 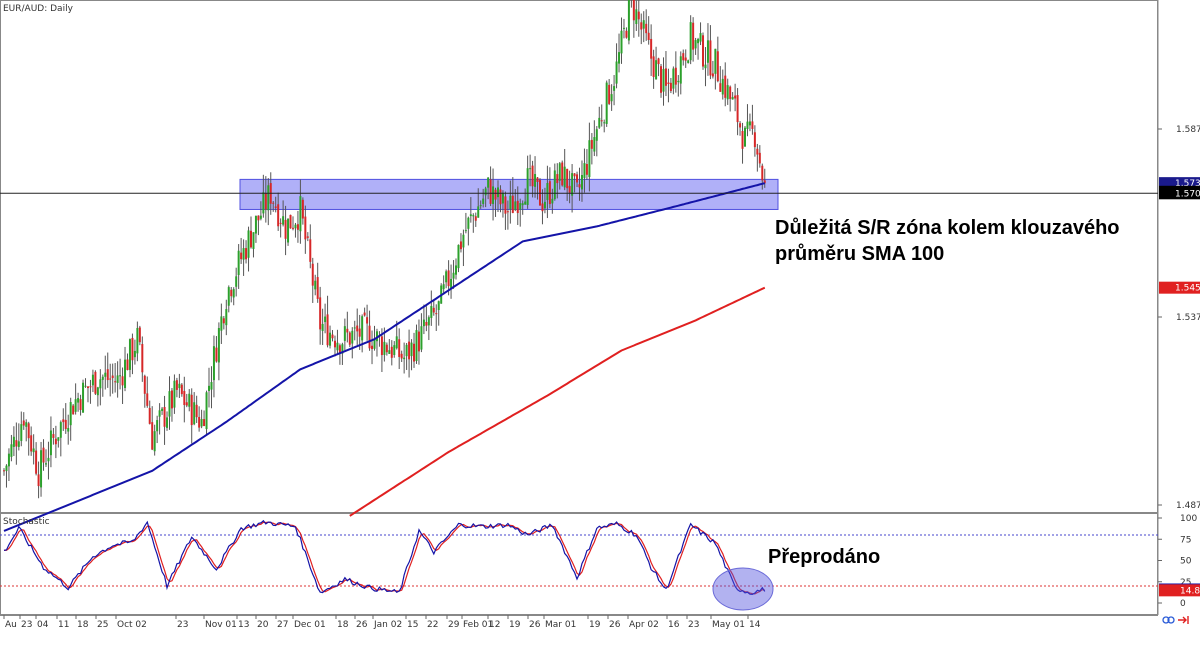 I want to click on stochastic-y-tick-label: 75, so click(x=1185, y=540).